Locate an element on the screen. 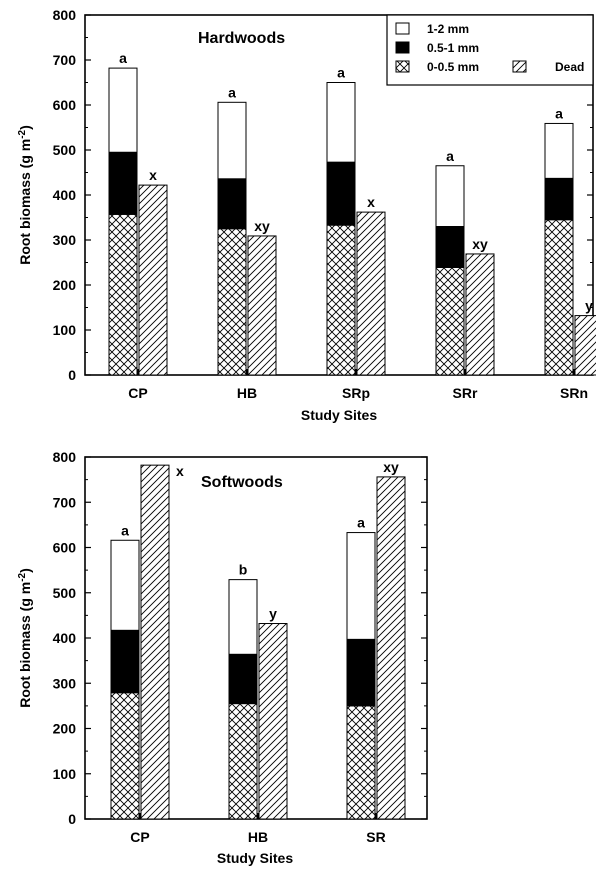  x-tick-label: SRn is located at coordinates (574, 393).